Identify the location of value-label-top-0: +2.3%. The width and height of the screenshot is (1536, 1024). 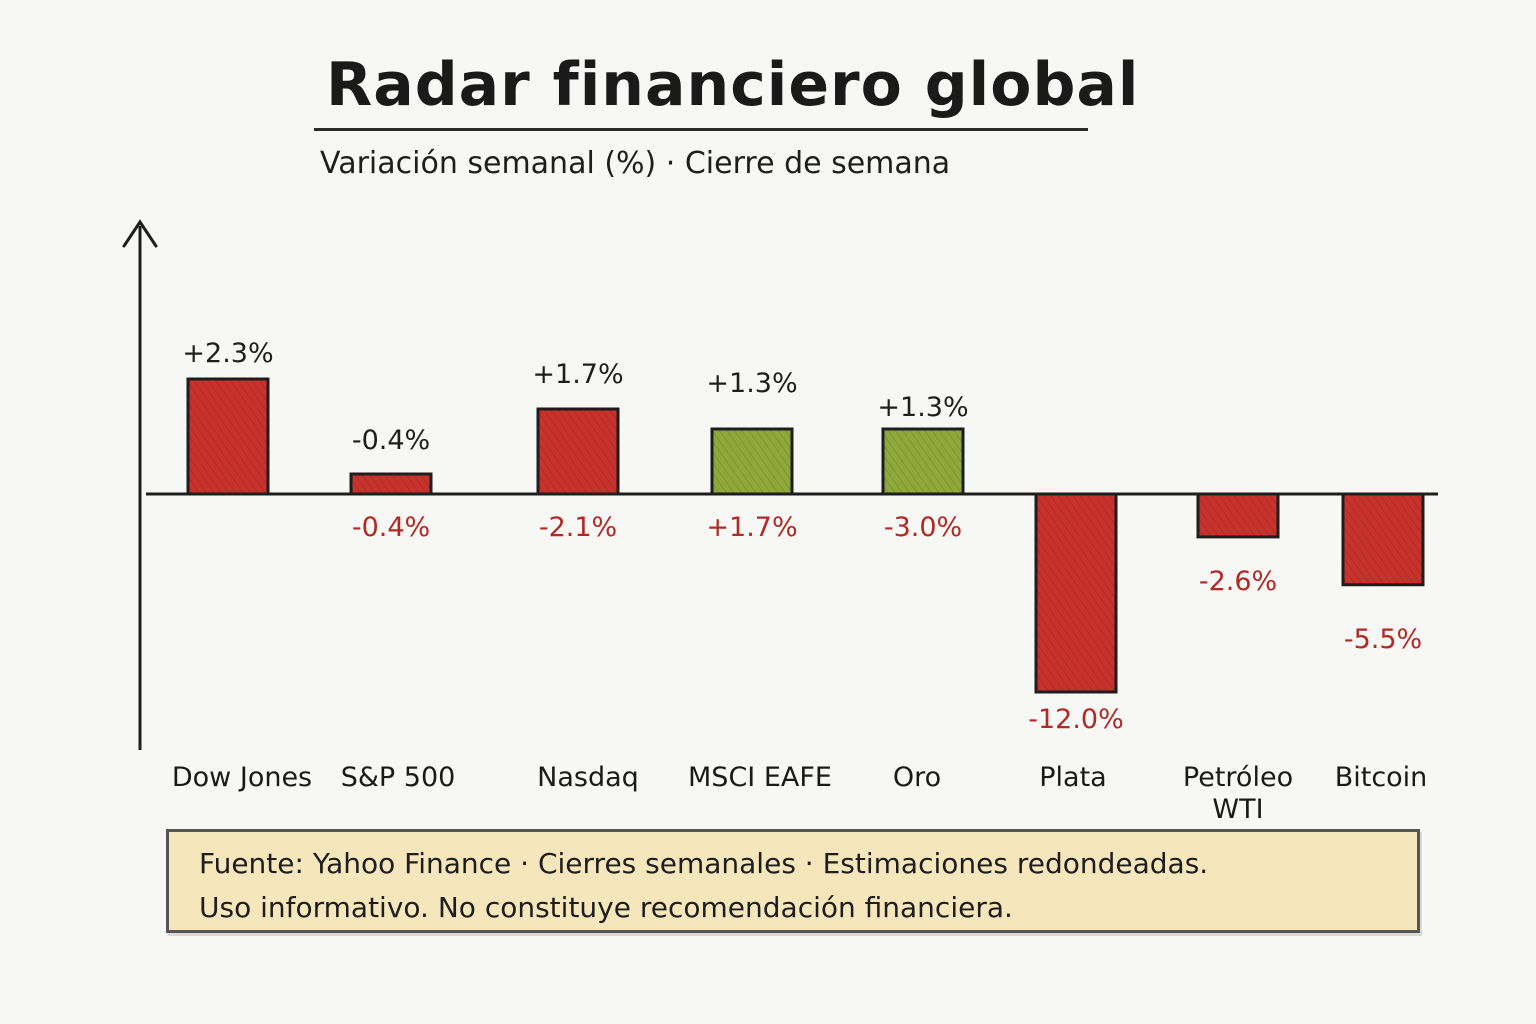
(227, 353).